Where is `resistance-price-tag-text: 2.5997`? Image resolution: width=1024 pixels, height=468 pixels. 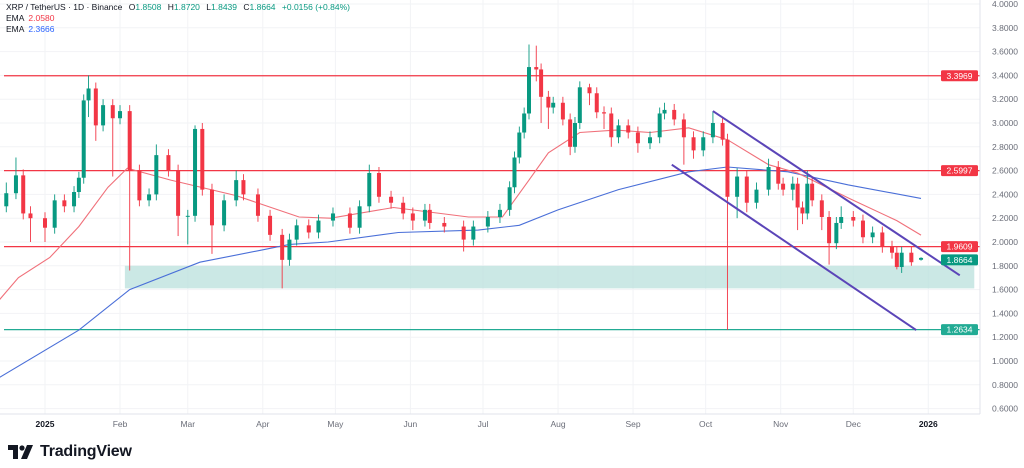 resistance-price-tag-text: 2.5997 is located at coordinates (960, 171).